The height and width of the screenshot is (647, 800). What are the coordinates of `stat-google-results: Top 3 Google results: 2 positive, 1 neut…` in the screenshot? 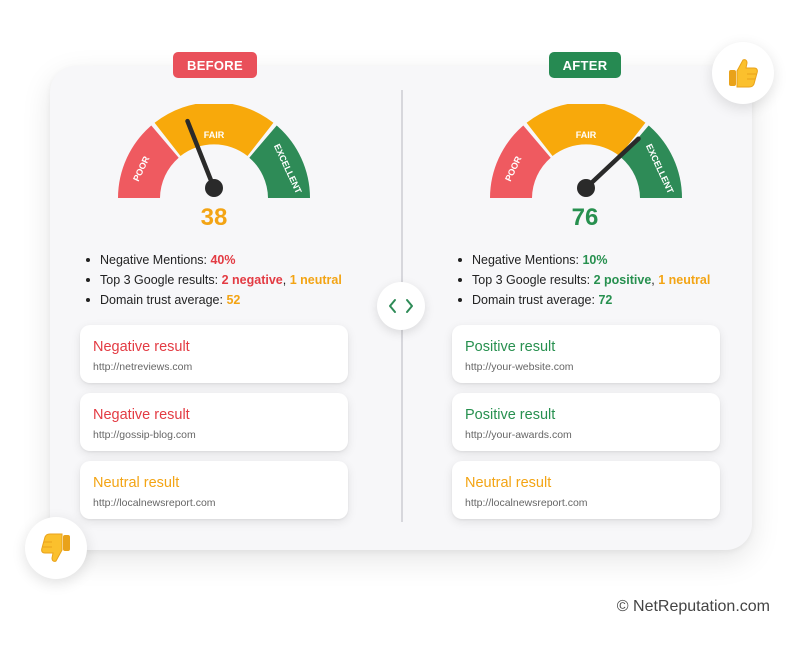 It's located at (584, 280).